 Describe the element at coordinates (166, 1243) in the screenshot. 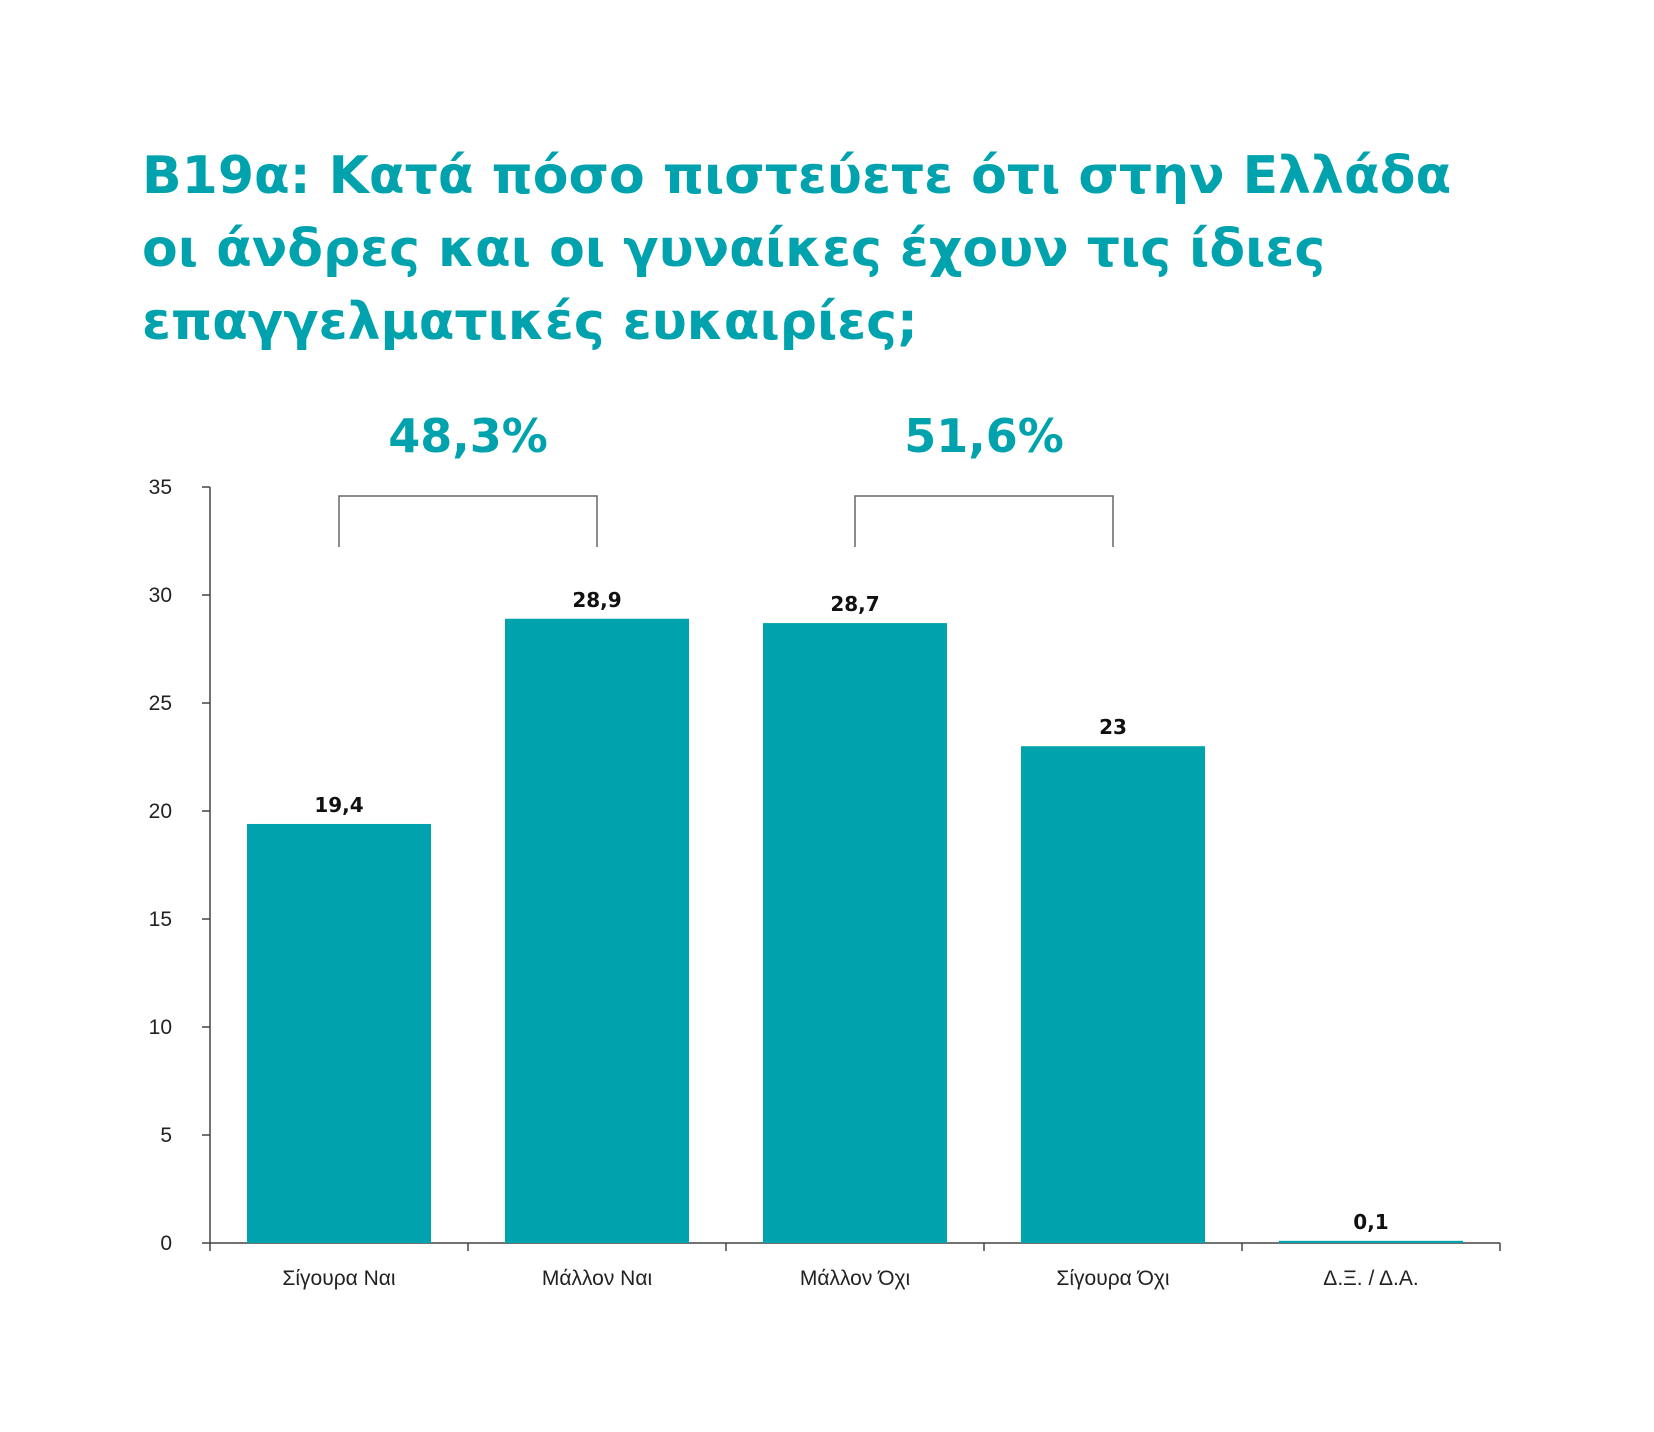

I see `y-tick-label: 0` at that location.